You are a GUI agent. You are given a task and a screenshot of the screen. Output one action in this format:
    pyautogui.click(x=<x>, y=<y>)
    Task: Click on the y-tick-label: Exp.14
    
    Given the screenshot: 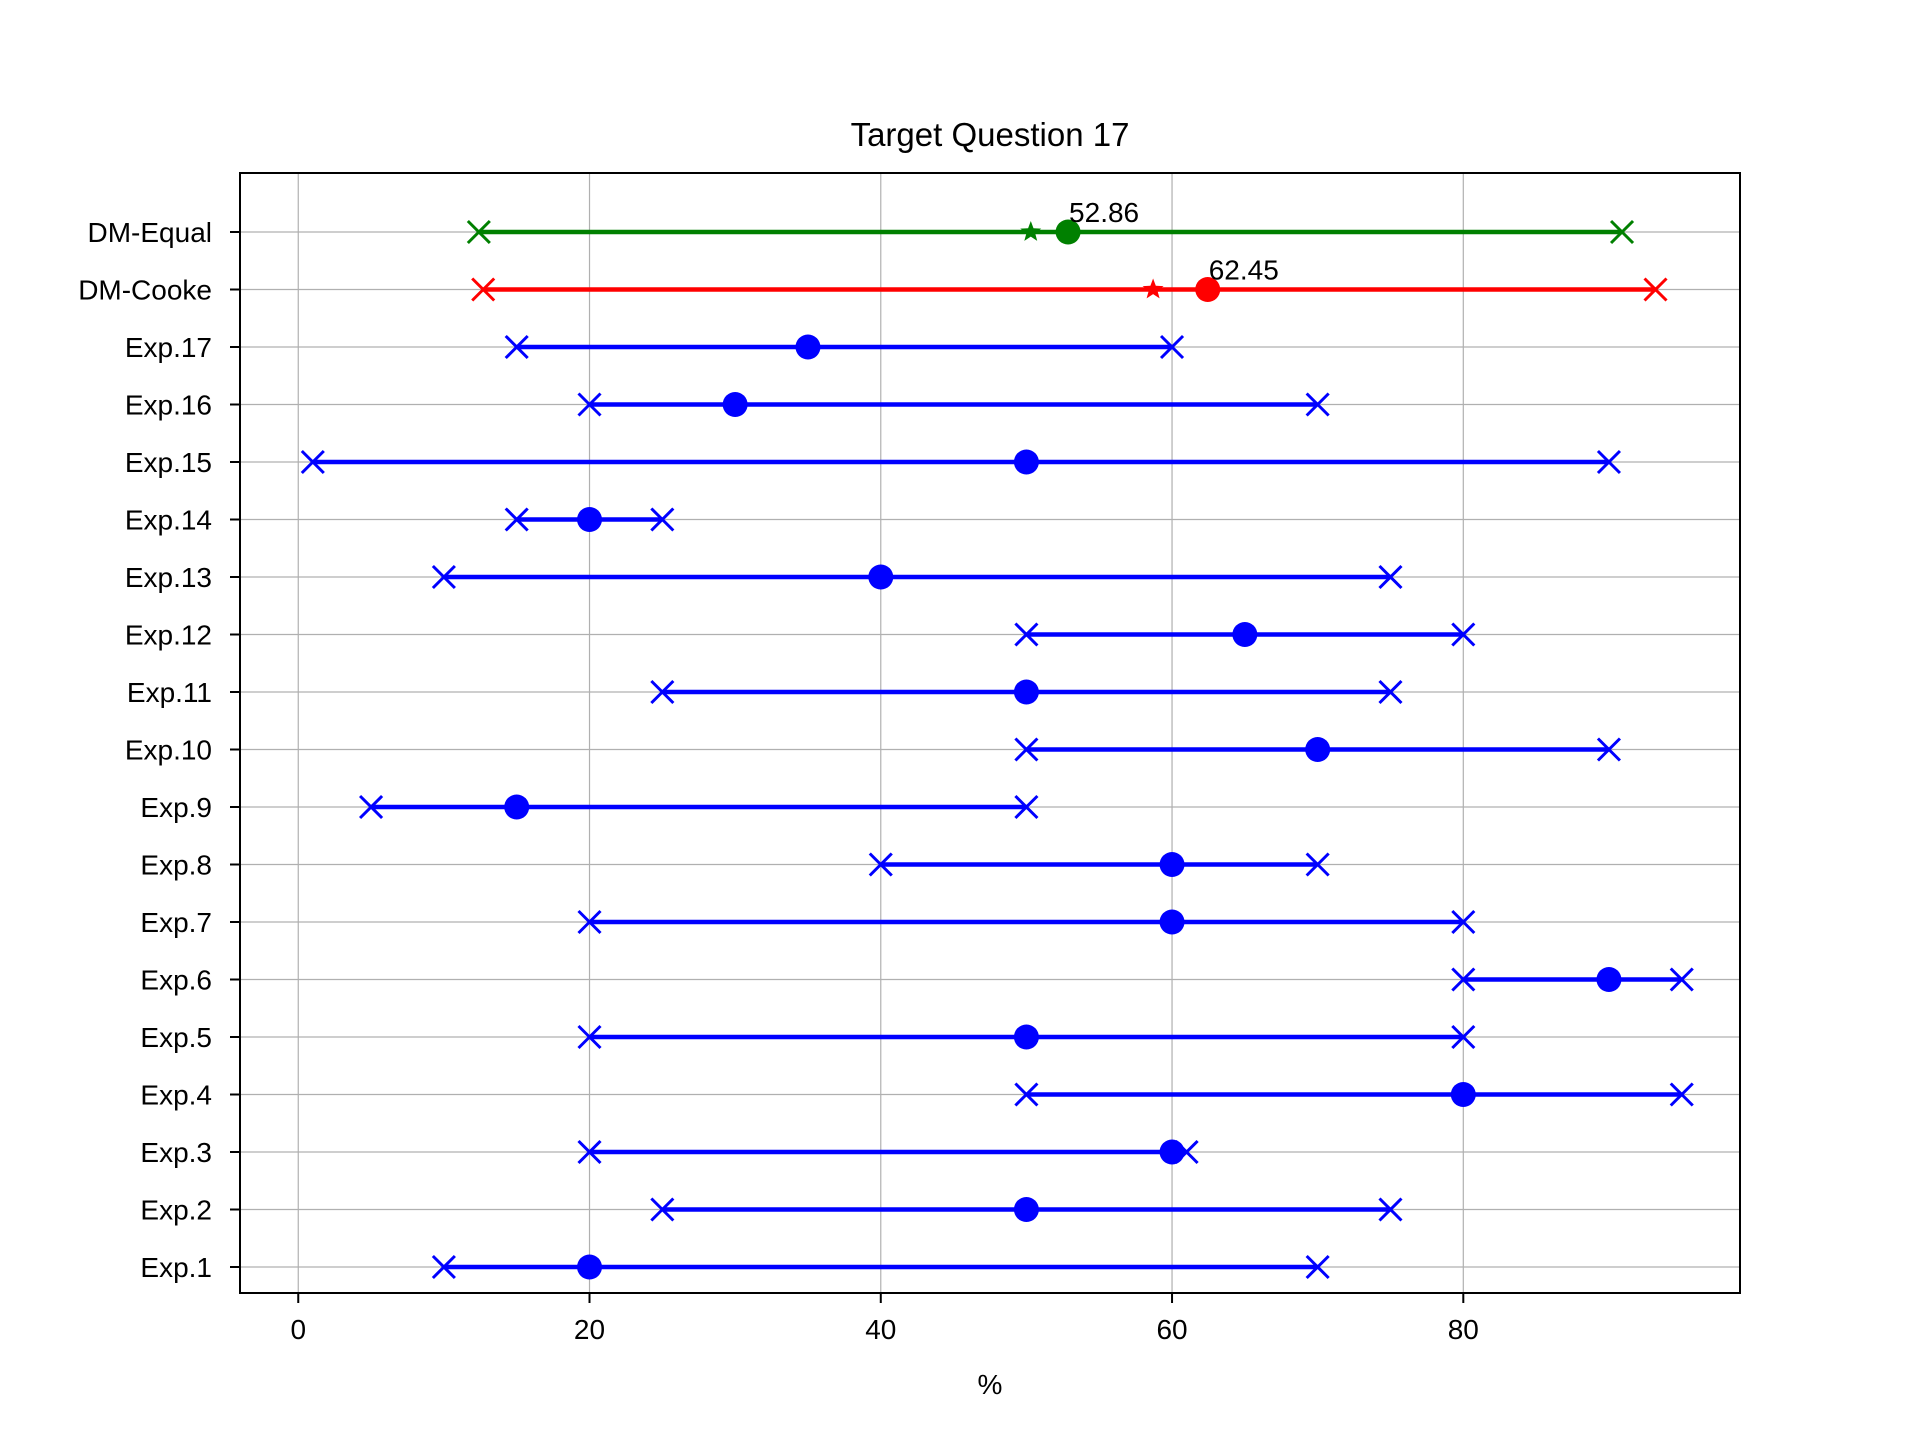 What is the action you would take?
    pyautogui.click(x=168, y=520)
    